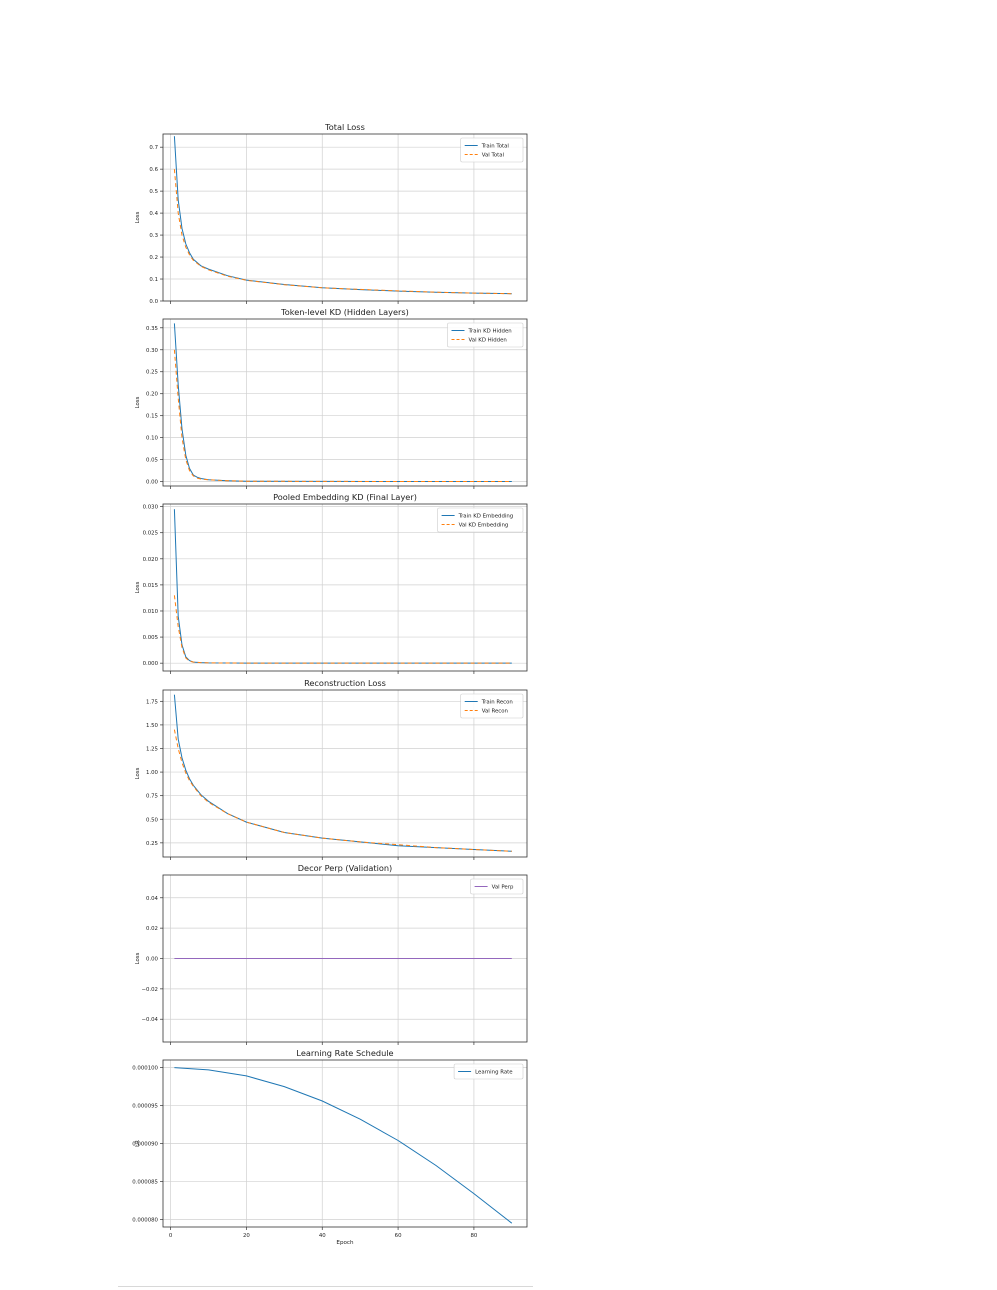 The image size is (997, 1290). What do you see at coordinates (153, 148) in the screenshot?
I see `y-tick-label: 0.7` at bounding box center [153, 148].